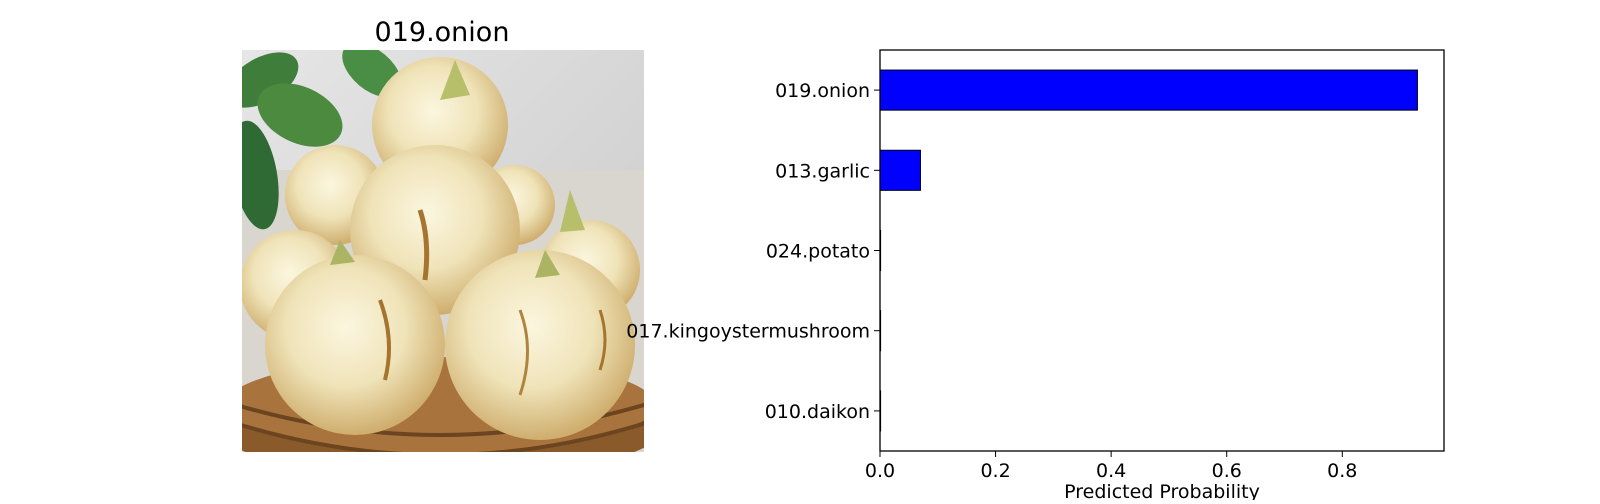 Image resolution: width=1600 pixels, height=504 pixels. Describe the element at coordinates (1162, 490) in the screenshot. I see `x-axis-label: Predicted Probability` at that location.